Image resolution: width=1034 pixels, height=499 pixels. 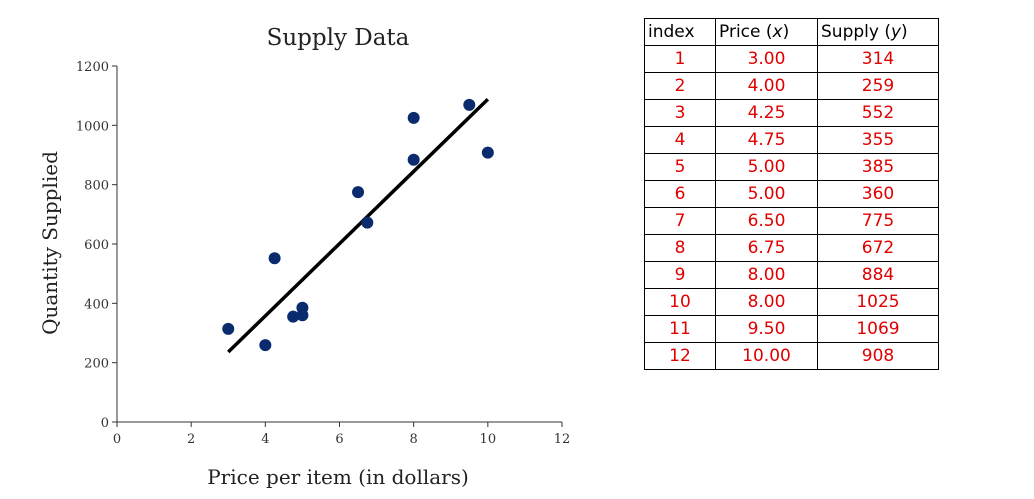 What do you see at coordinates (191, 439) in the screenshot?
I see `x-tick-label: 2` at bounding box center [191, 439].